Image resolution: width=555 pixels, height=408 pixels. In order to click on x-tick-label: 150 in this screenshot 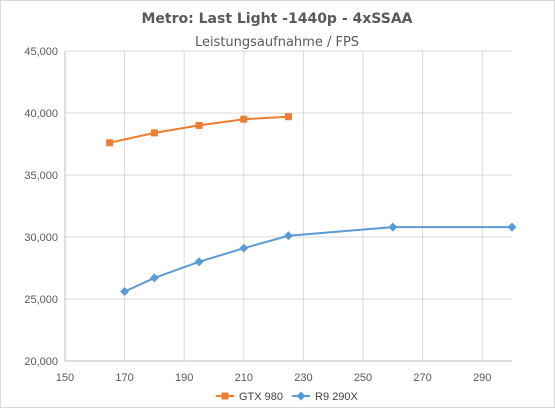, I will do `click(65, 378)`.